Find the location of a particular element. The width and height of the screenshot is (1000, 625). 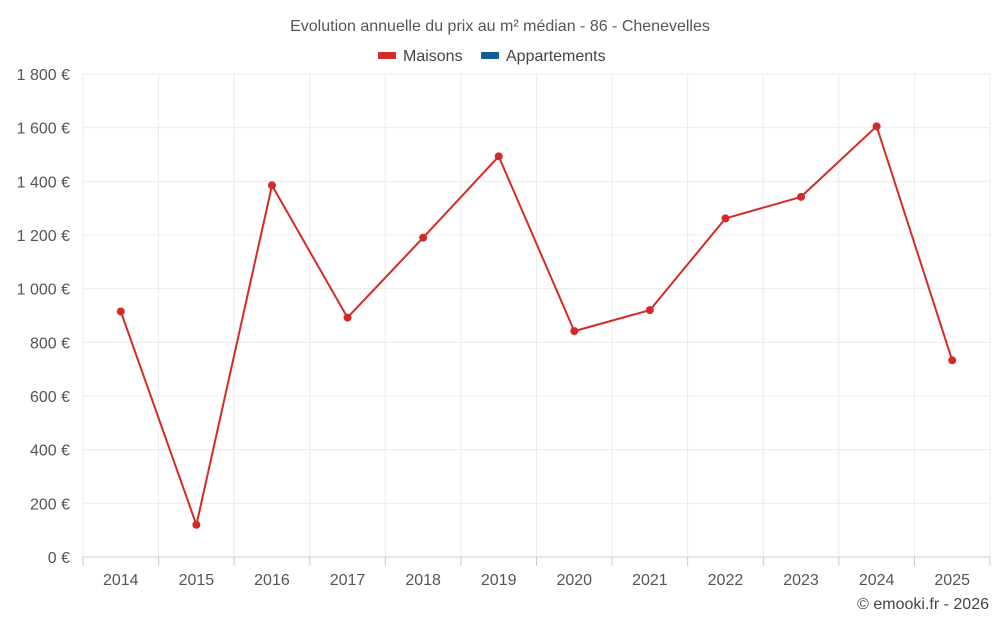

data-point-maisons-2022 is located at coordinates (725, 218).